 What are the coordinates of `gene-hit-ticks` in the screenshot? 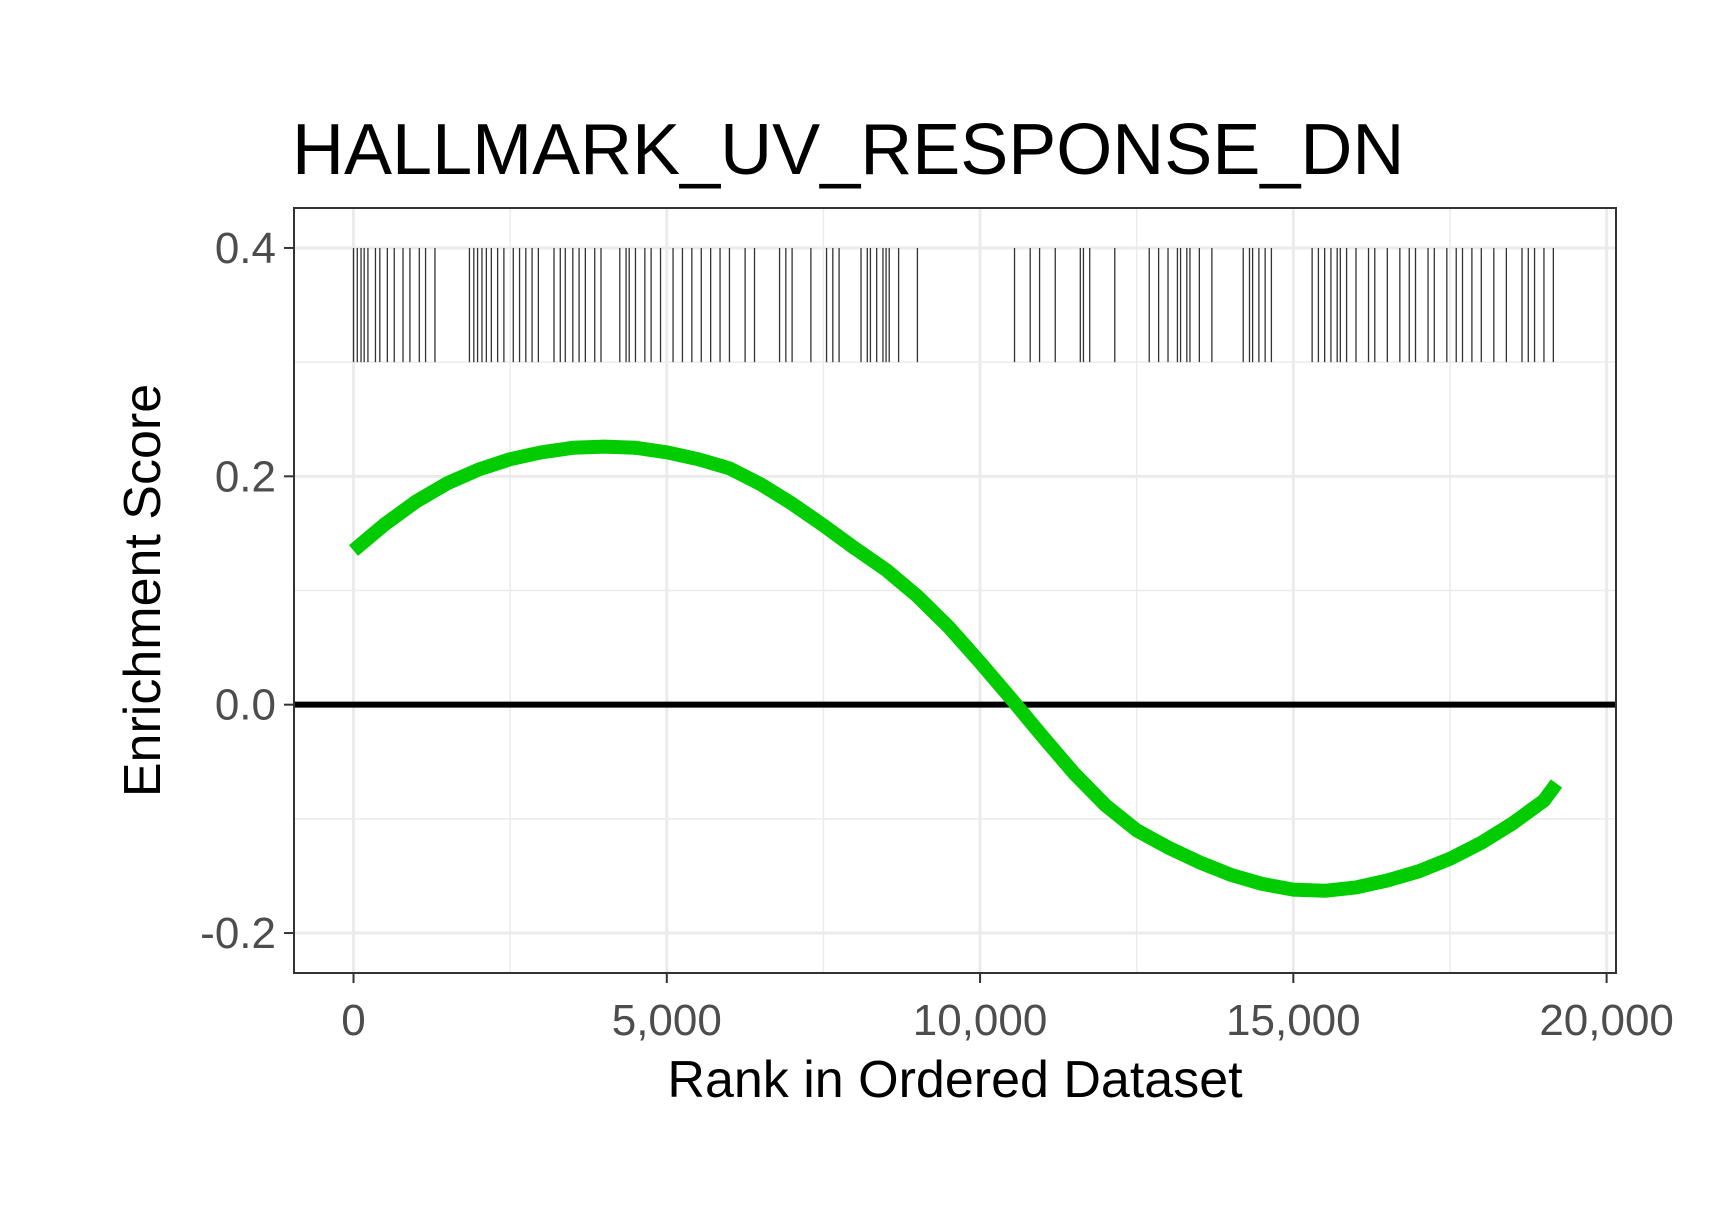 It's located at (953, 305).